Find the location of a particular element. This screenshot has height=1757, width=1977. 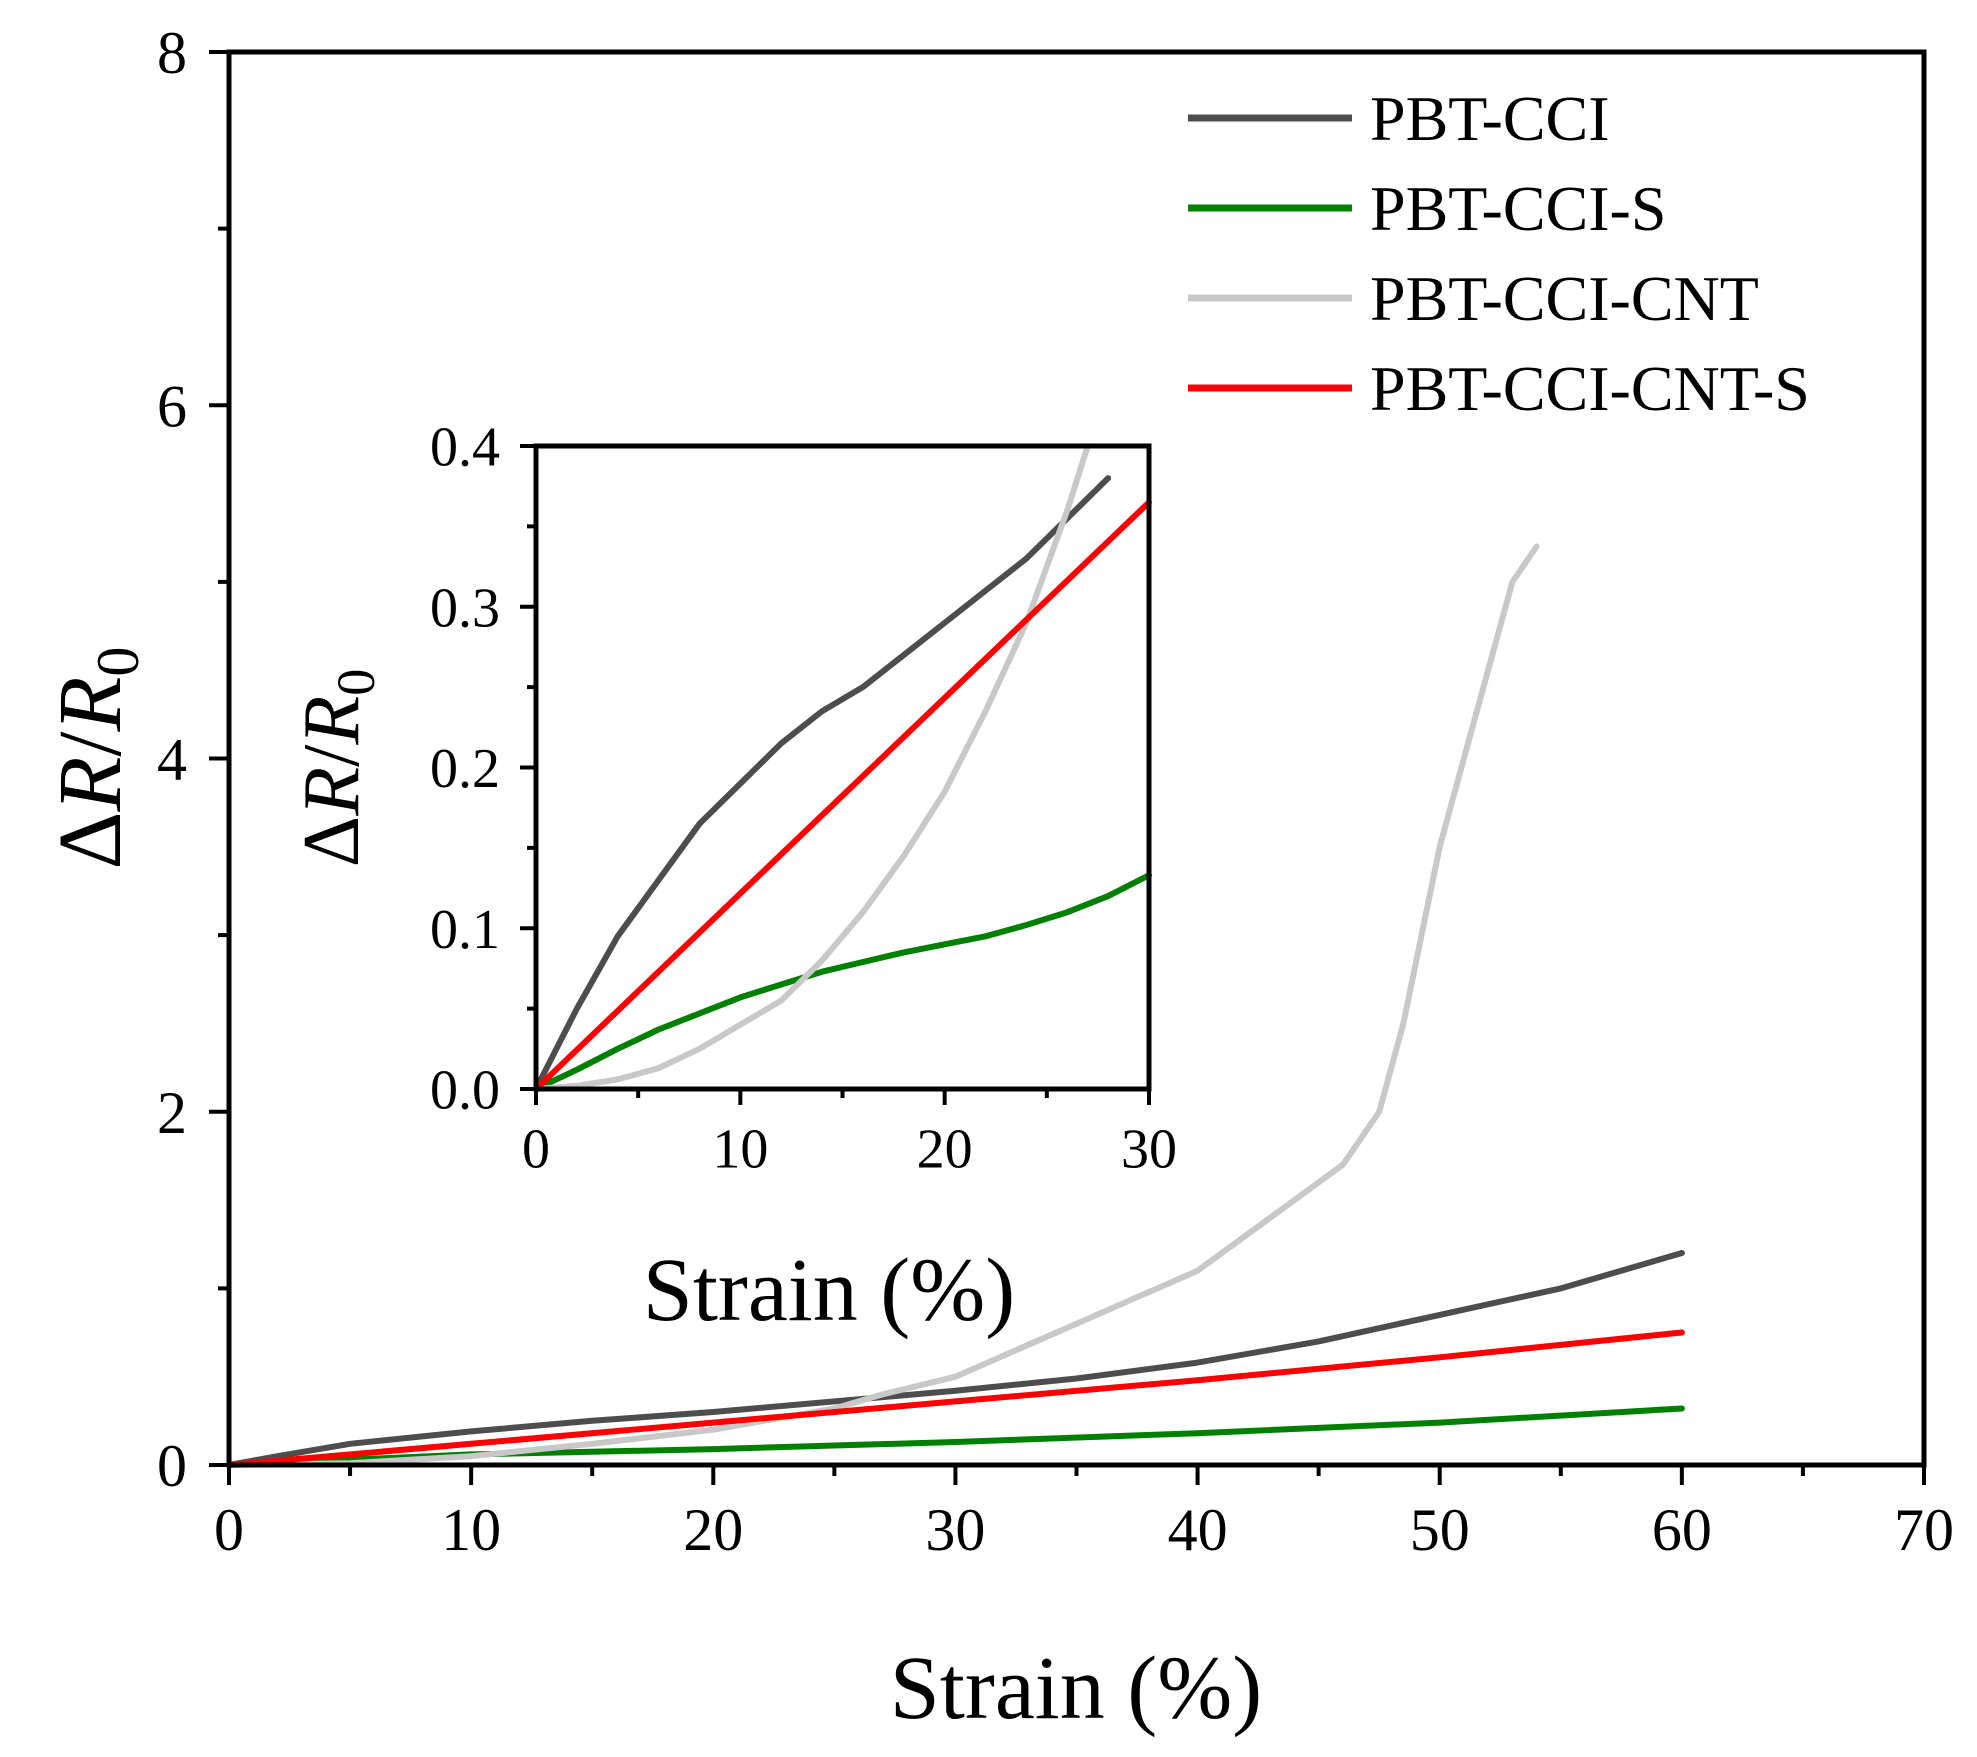

inset-y-tick-label: 0.4 is located at coordinates (465, 448).